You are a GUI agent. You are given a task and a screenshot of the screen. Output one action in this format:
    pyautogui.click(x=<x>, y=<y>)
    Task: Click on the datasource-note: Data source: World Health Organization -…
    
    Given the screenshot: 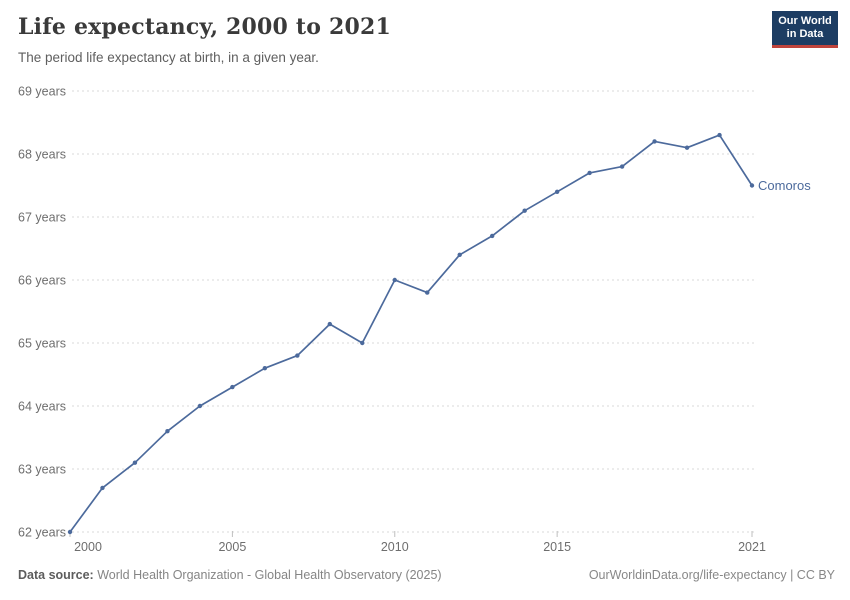 What is the action you would take?
    pyautogui.click(x=230, y=575)
    